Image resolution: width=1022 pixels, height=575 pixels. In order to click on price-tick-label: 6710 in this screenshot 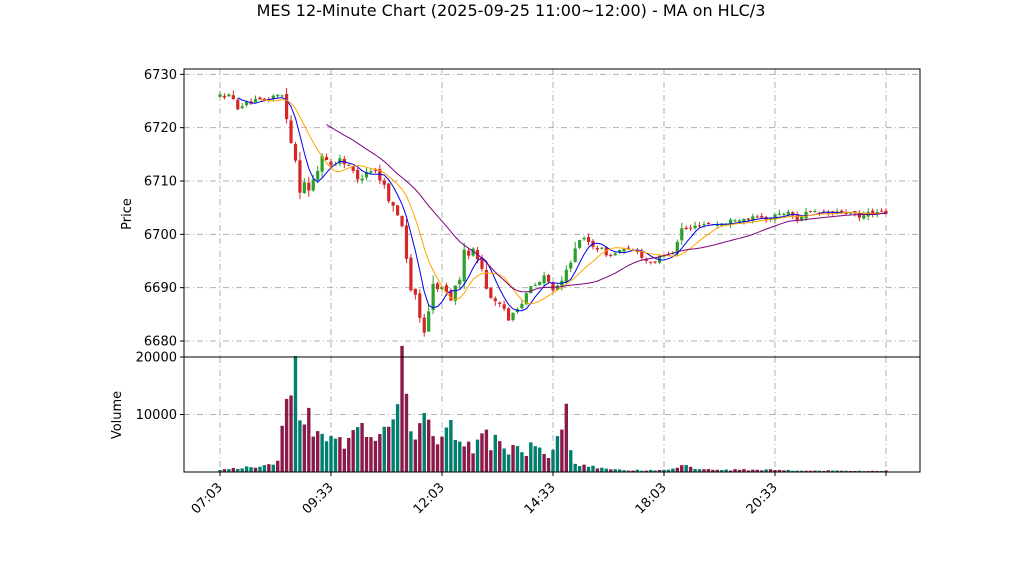, I will do `click(160, 182)`.